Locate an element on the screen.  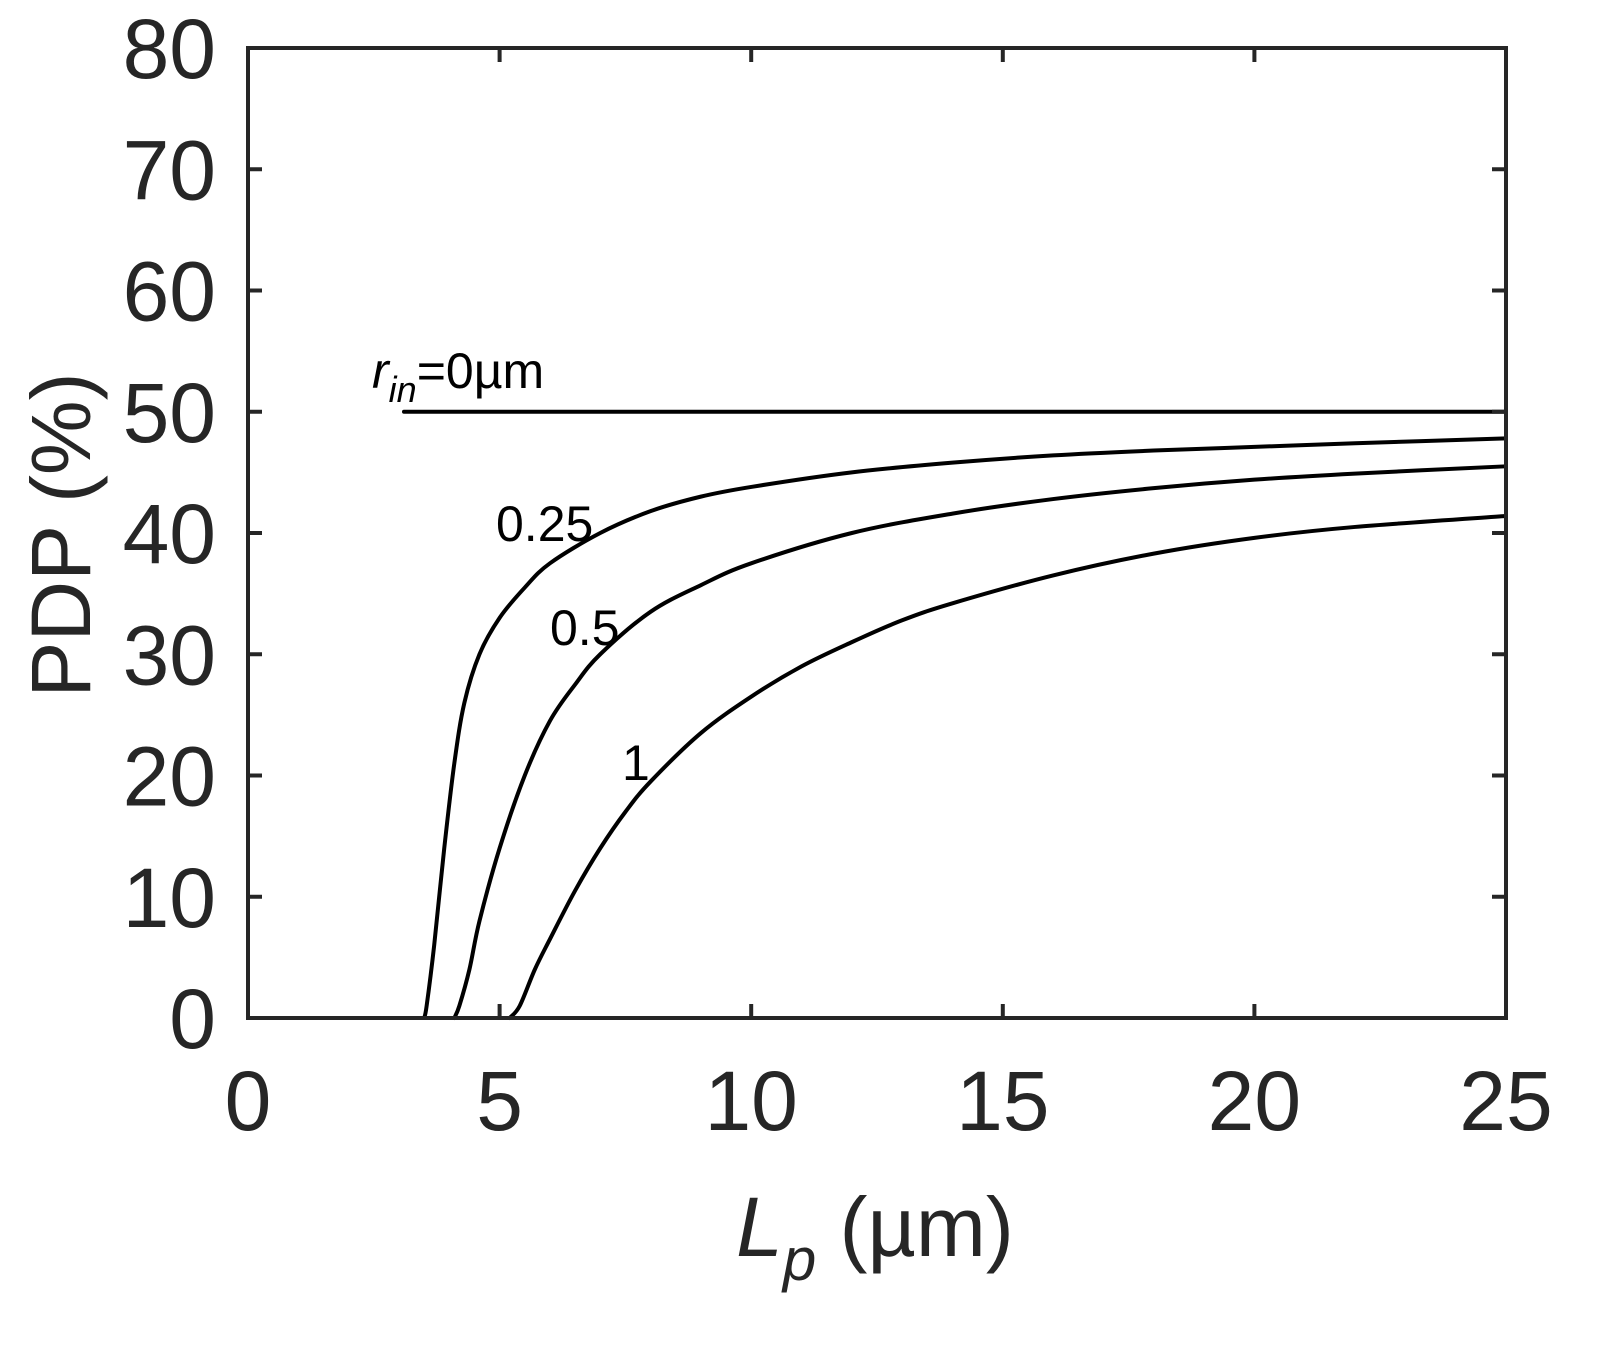
y-tick-label: 40 is located at coordinates (169, 534).